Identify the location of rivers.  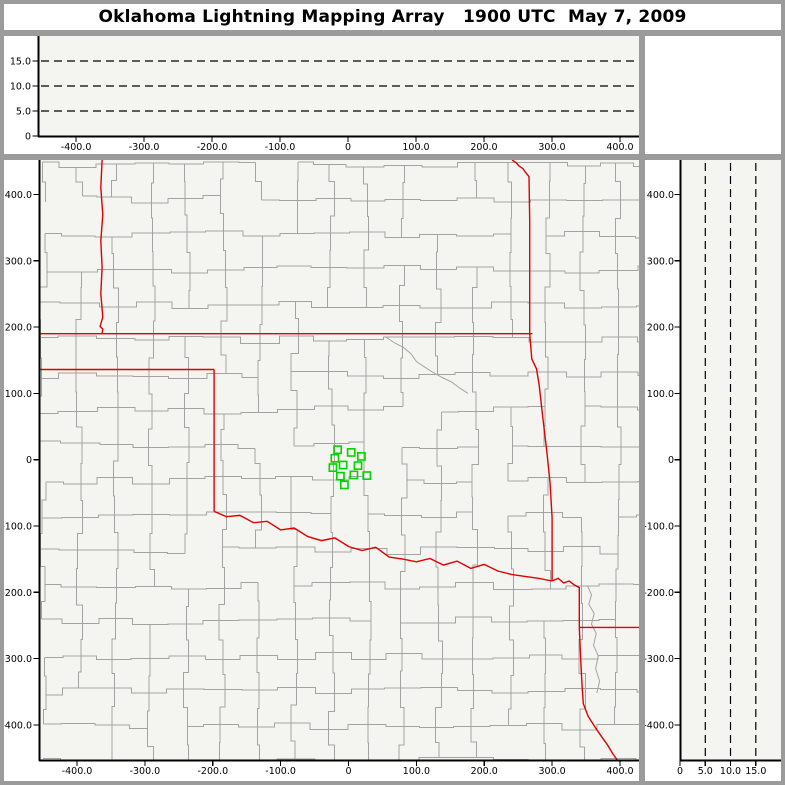
(493, 515).